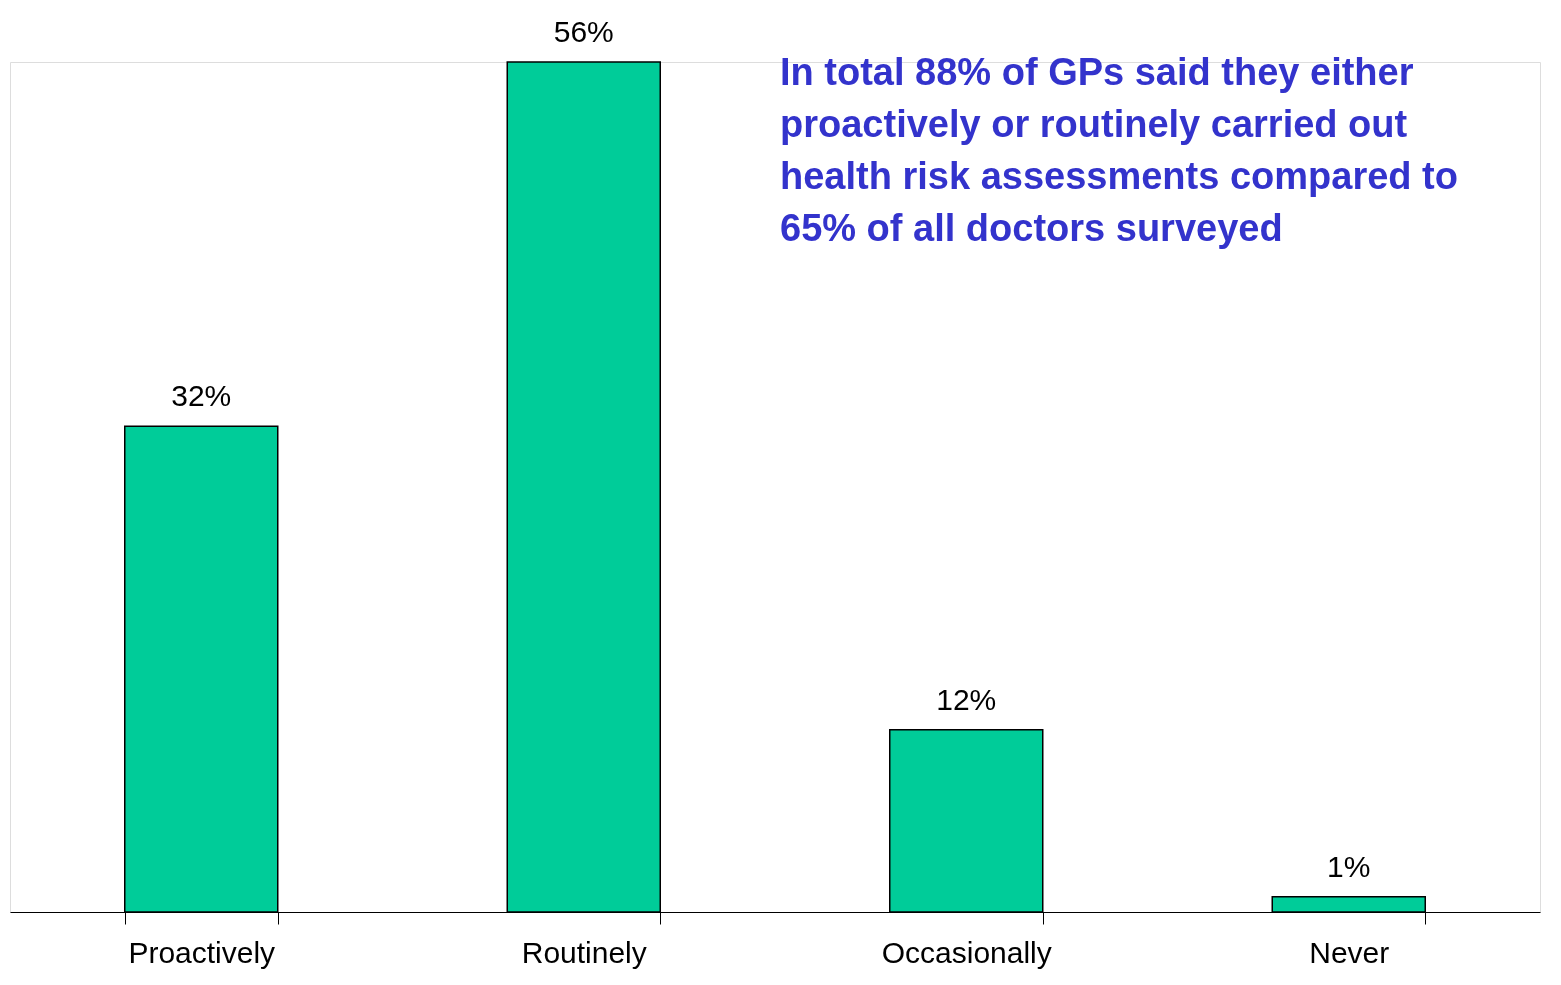 This screenshot has height=985, width=1561. What do you see at coordinates (202, 952) in the screenshot?
I see `x-tick-label: Proactively` at bounding box center [202, 952].